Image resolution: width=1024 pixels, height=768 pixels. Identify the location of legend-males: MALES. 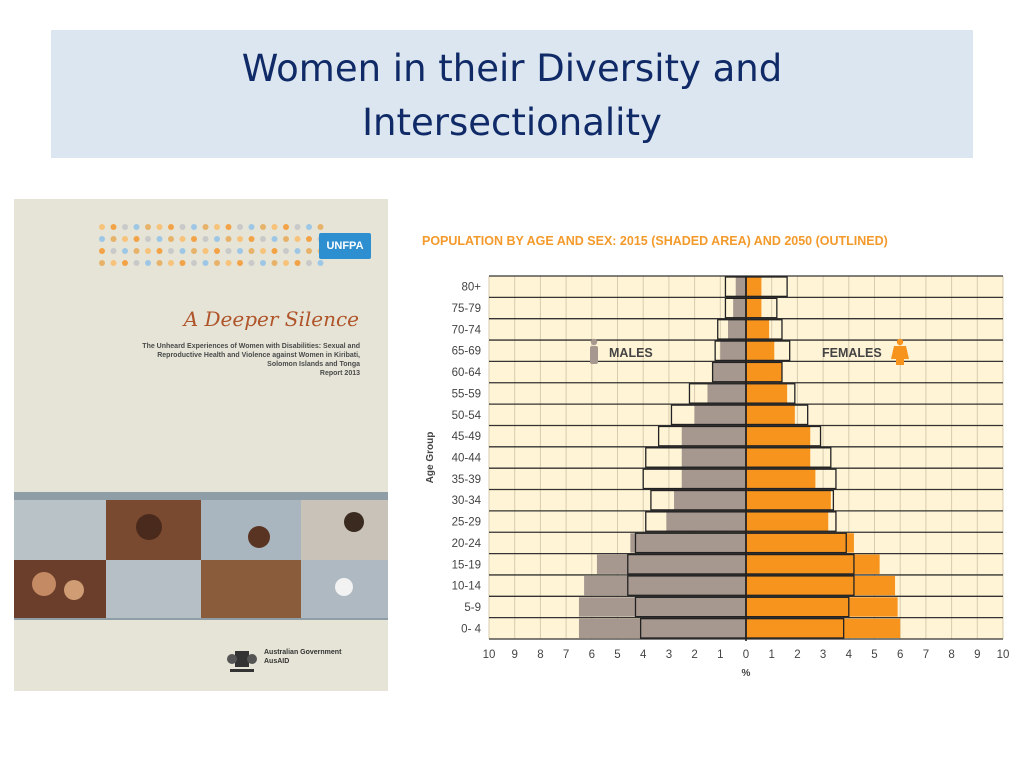
(631, 353).